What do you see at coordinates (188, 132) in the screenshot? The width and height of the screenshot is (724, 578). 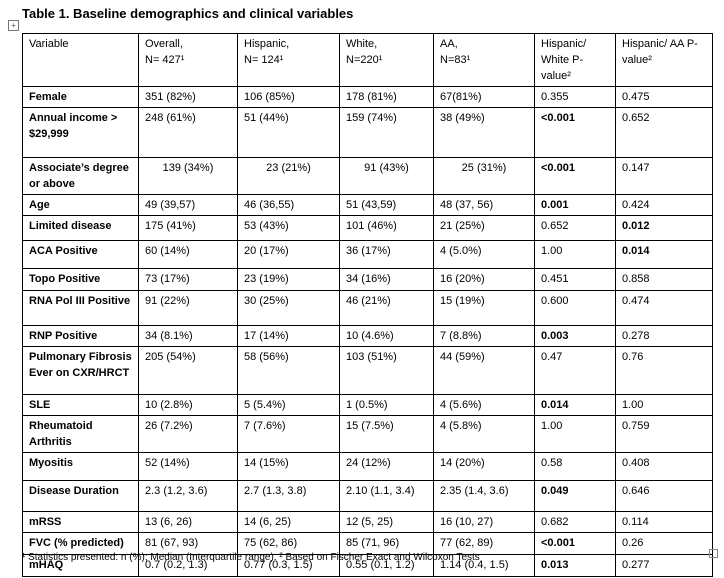 I see `table-cell: 248 (61%)` at bounding box center [188, 132].